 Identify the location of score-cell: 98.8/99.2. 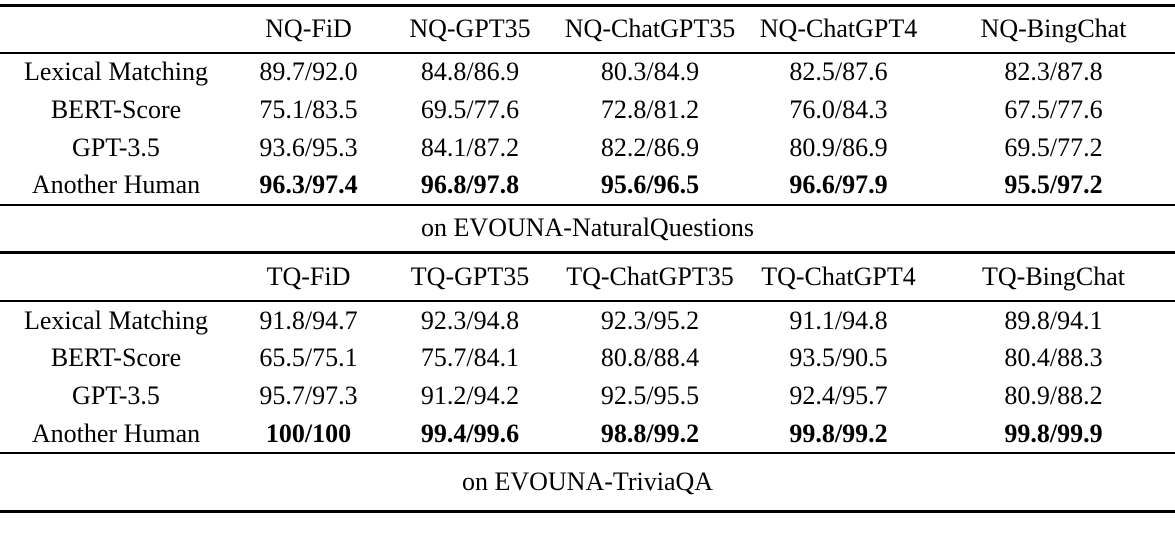
(650, 433).